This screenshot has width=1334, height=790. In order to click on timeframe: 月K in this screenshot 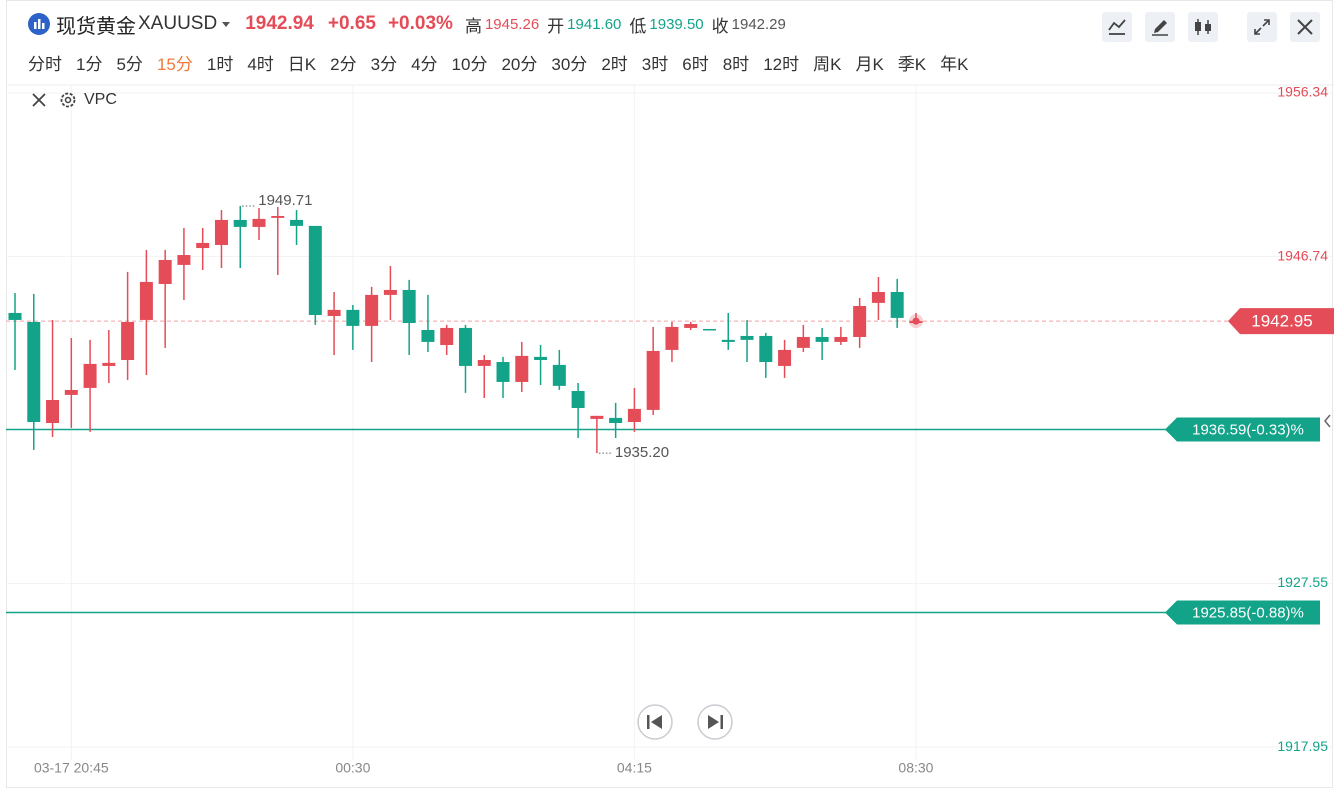, I will do `click(869, 64)`.